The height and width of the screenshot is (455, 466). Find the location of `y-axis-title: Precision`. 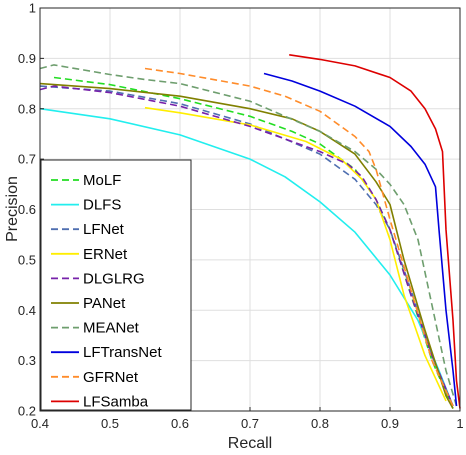

y-axis-title: Precision is located at coordinates (12, 209).